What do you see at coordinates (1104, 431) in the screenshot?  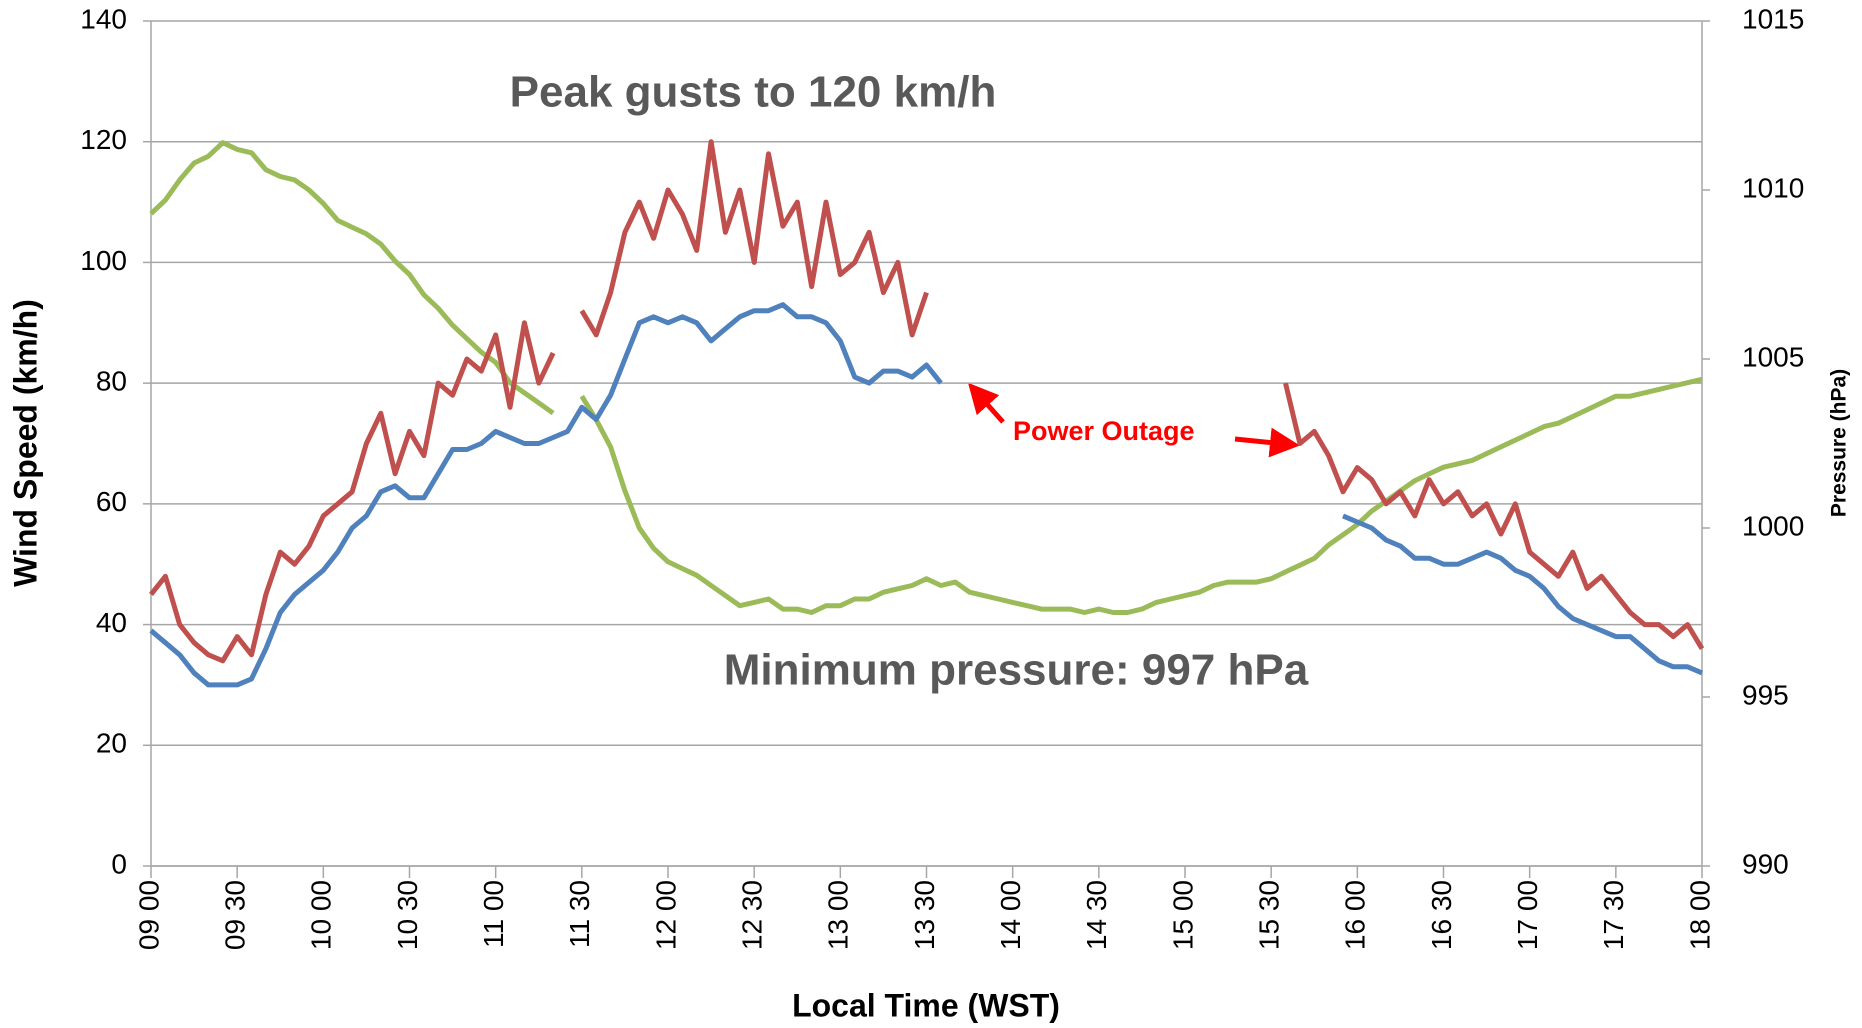 I see `annotation: Power Outage` at bounding box center [1104, 431].